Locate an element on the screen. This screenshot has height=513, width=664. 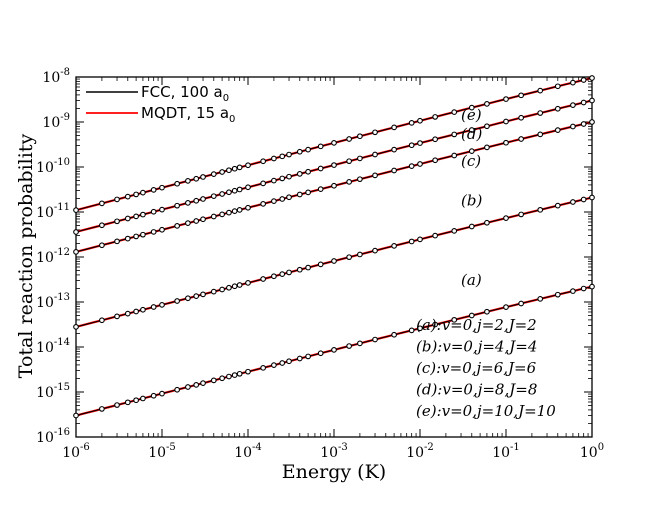
series-tag: (b) is located at coordinates (471, 200).